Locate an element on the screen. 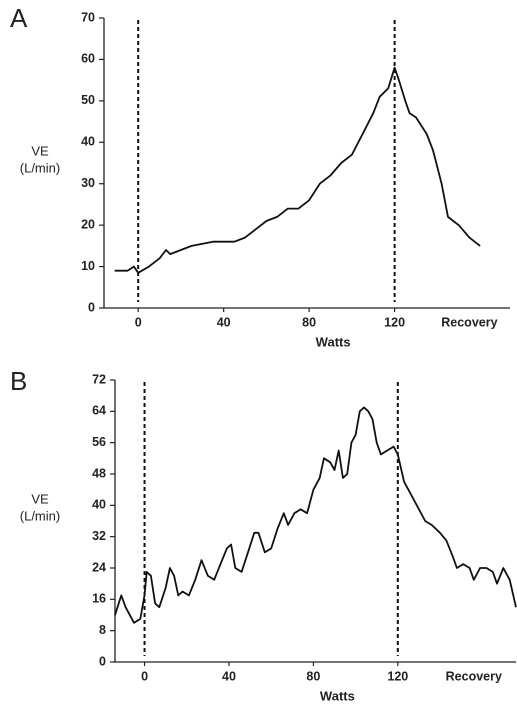 The width and height of the screenshot is (517, 712). y-tick-label: 8 is located at coordinates (102, 630).